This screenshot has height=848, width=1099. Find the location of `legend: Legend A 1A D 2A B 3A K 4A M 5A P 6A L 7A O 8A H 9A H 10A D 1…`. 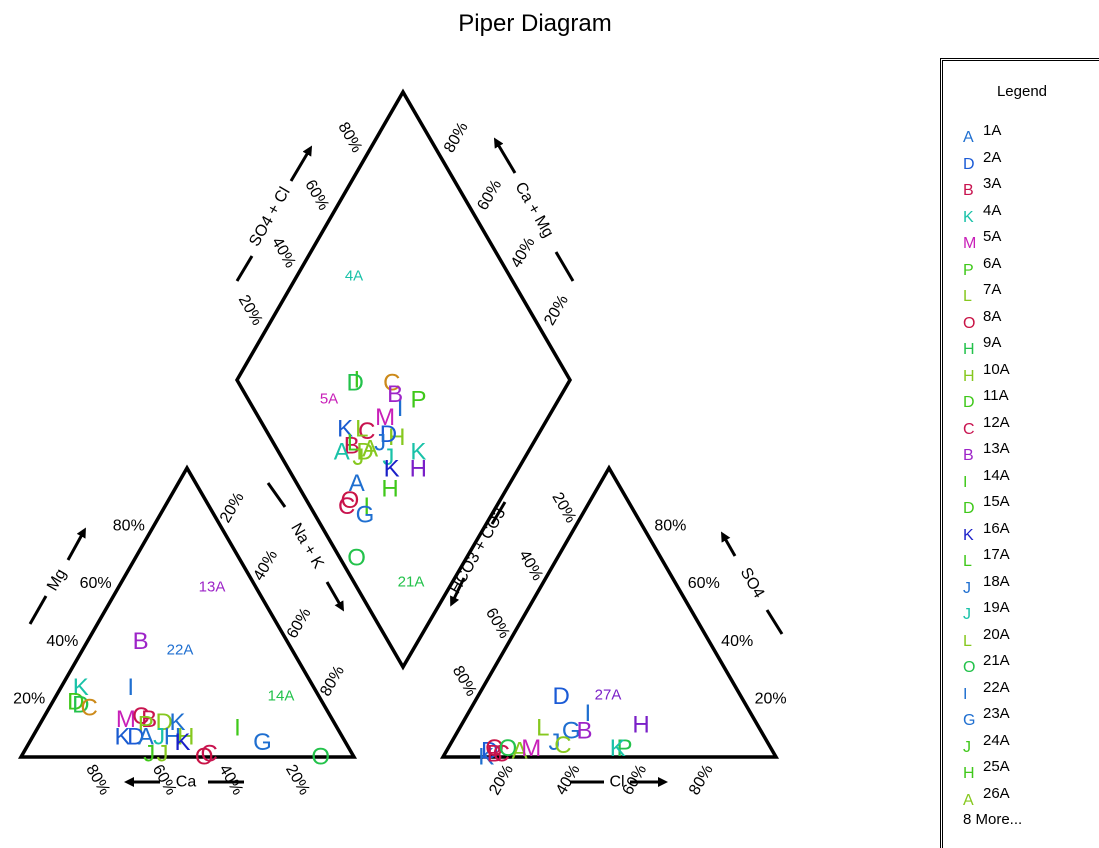

legend: Legend A 1A D 2A B 3A K 4A M 5A P 6A L 7A O 8A H 9A H 10A D 1… is located at coordinates (1019, 453).